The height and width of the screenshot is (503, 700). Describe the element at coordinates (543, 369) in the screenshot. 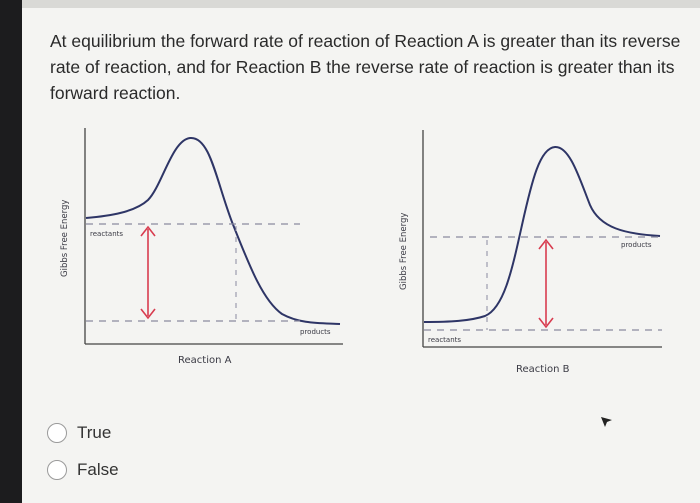

I see `diagram-b-x-label: Reaction B` at that location.